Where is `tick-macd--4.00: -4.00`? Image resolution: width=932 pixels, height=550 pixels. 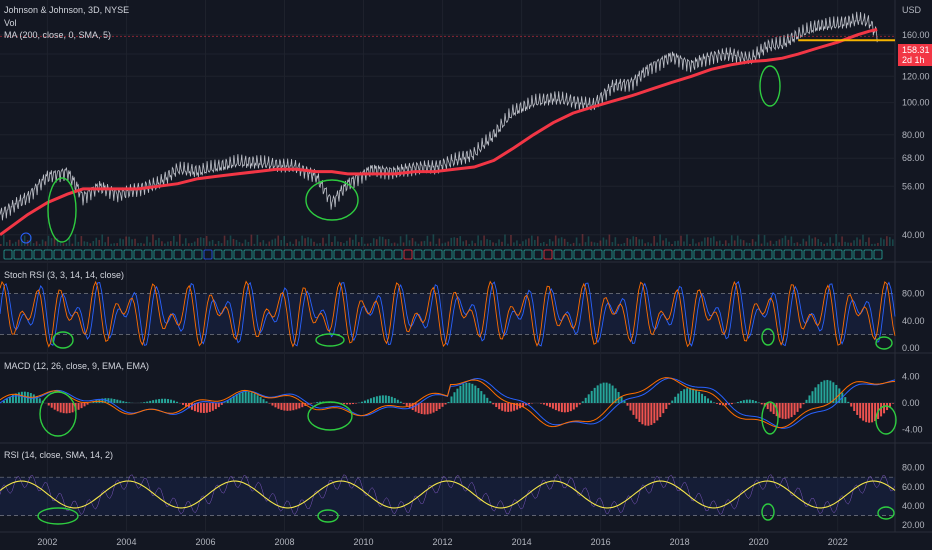
tick-macd--4.00: -4.00 is located at coordinates (912, 429).